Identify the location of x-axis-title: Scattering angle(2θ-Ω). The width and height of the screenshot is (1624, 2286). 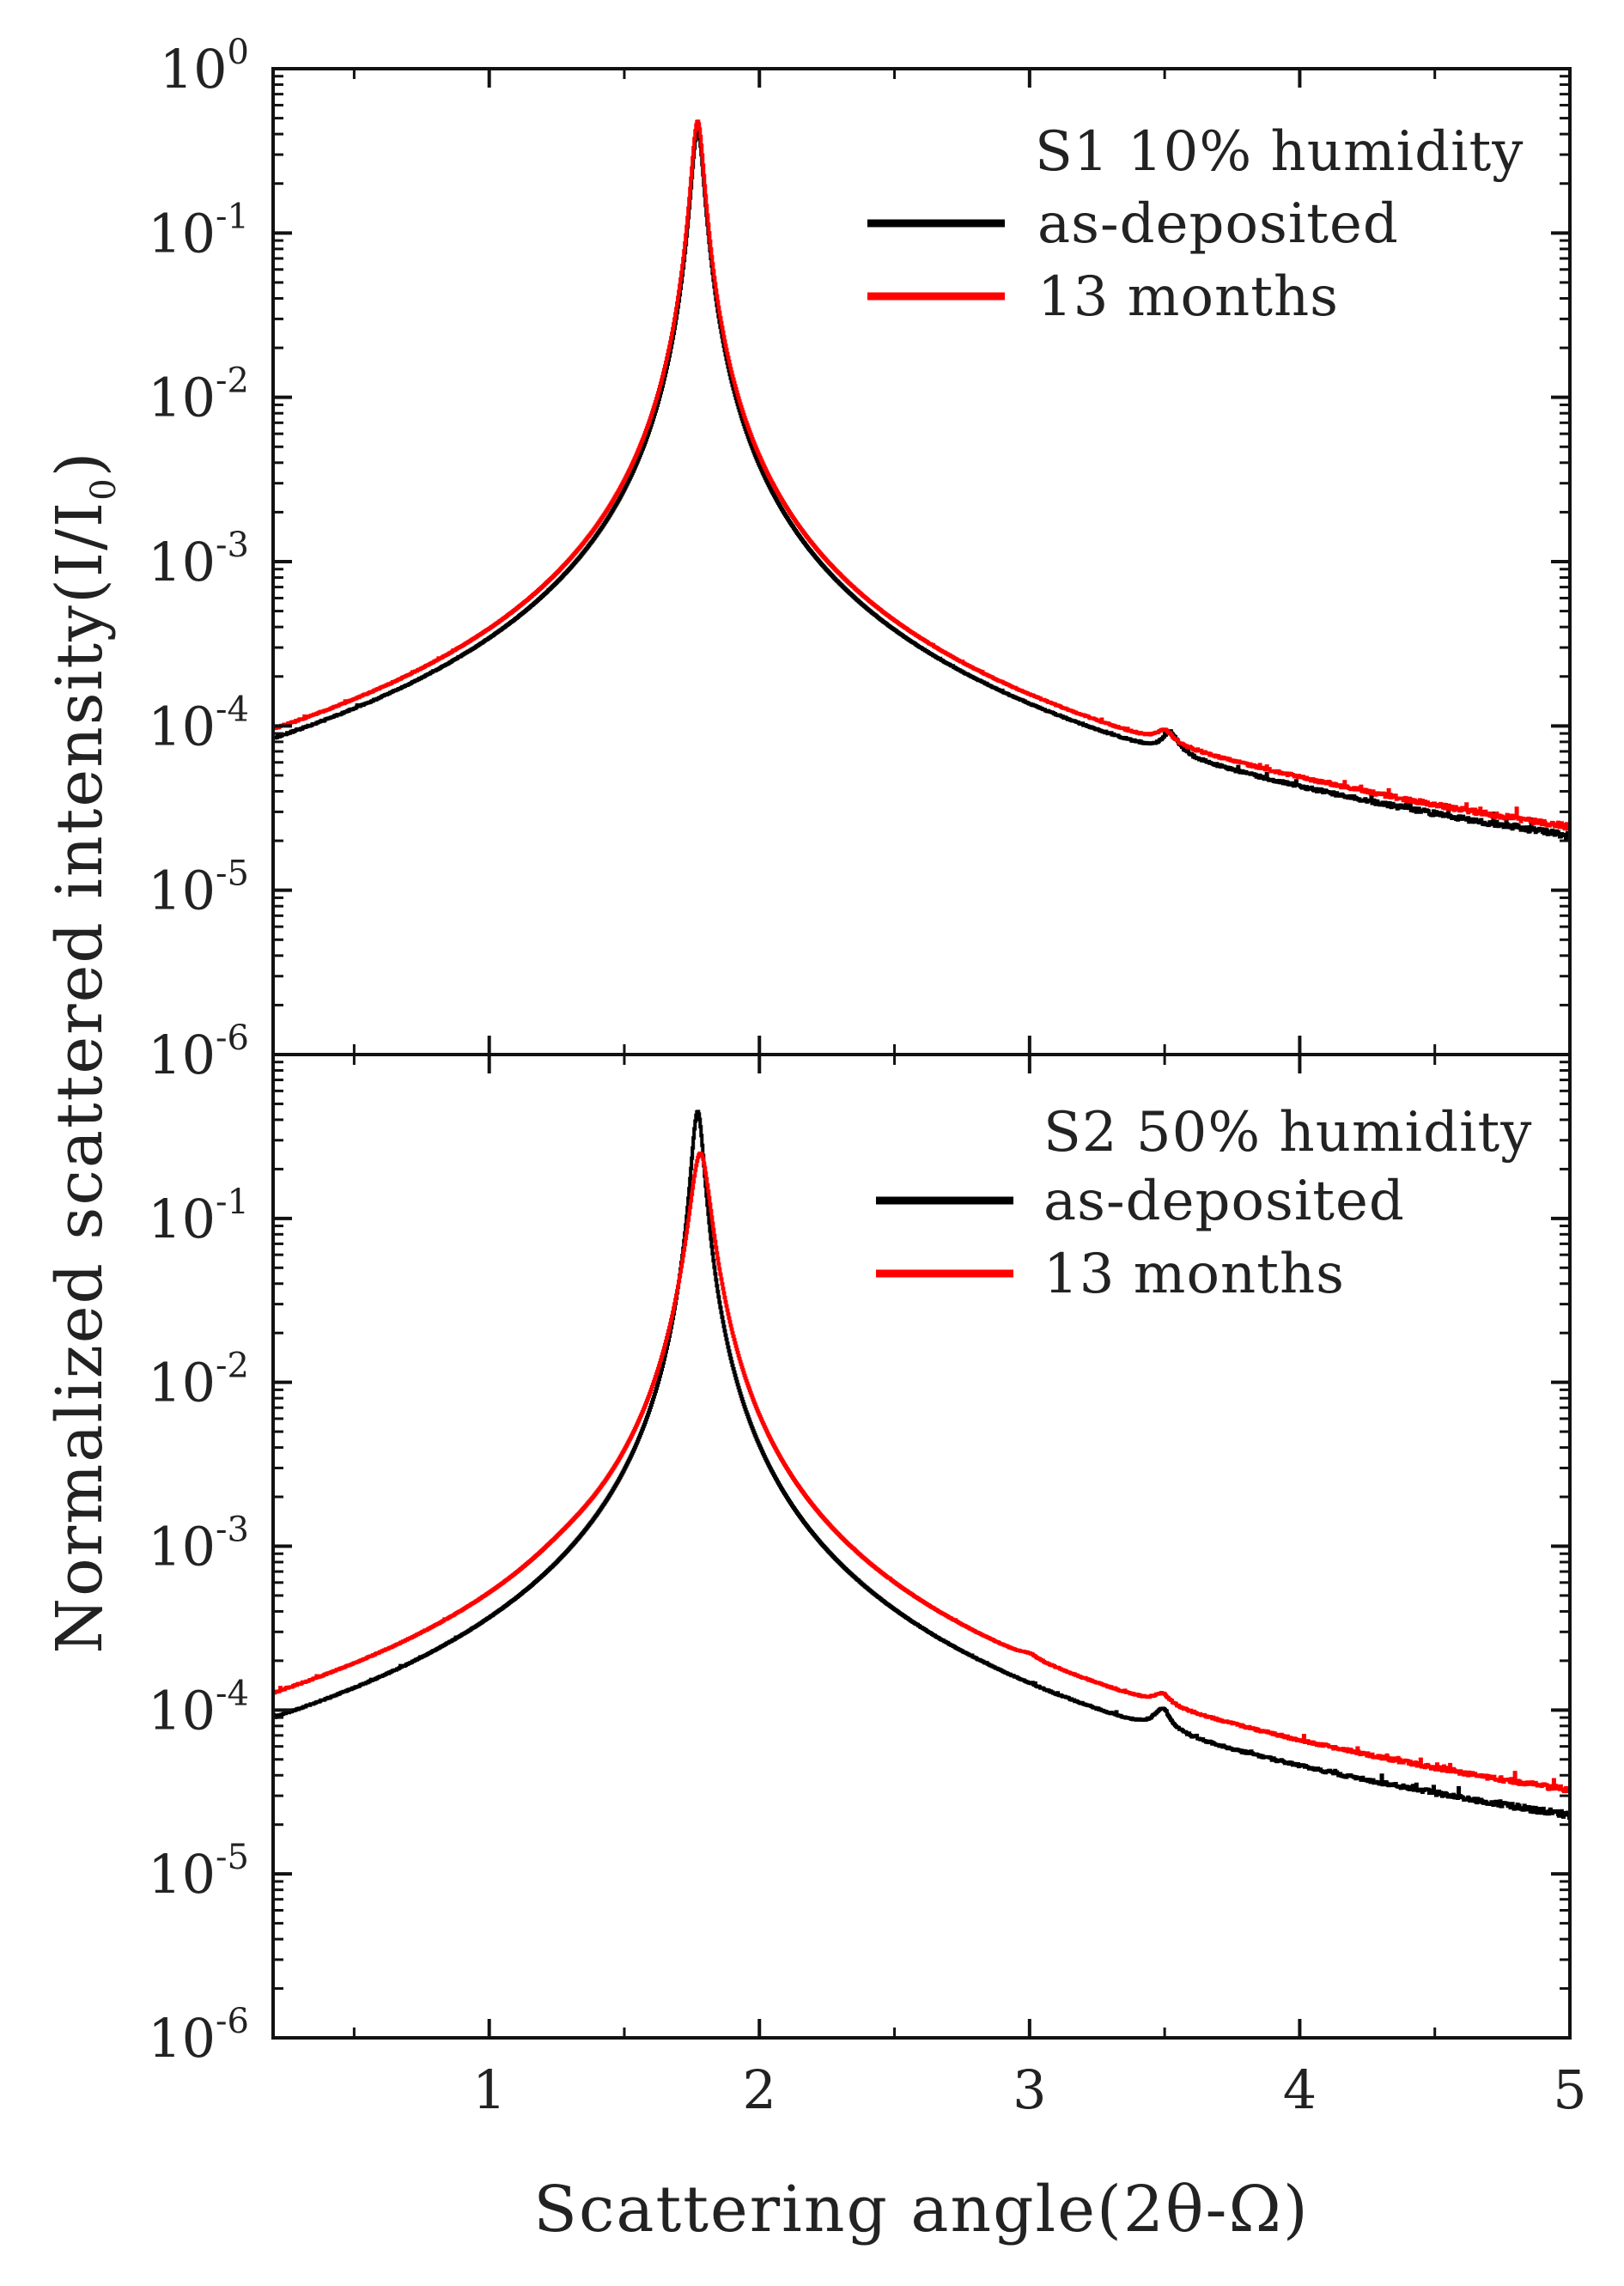
(921, 2209).